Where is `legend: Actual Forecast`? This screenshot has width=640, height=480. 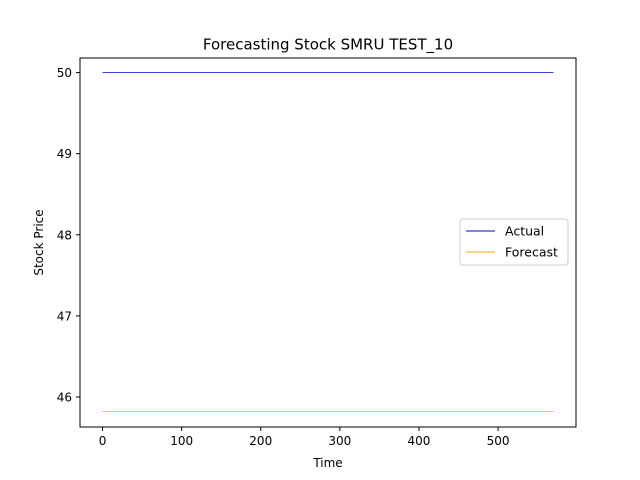 legend: Actual Forecast is located at coordinates (514, 242).